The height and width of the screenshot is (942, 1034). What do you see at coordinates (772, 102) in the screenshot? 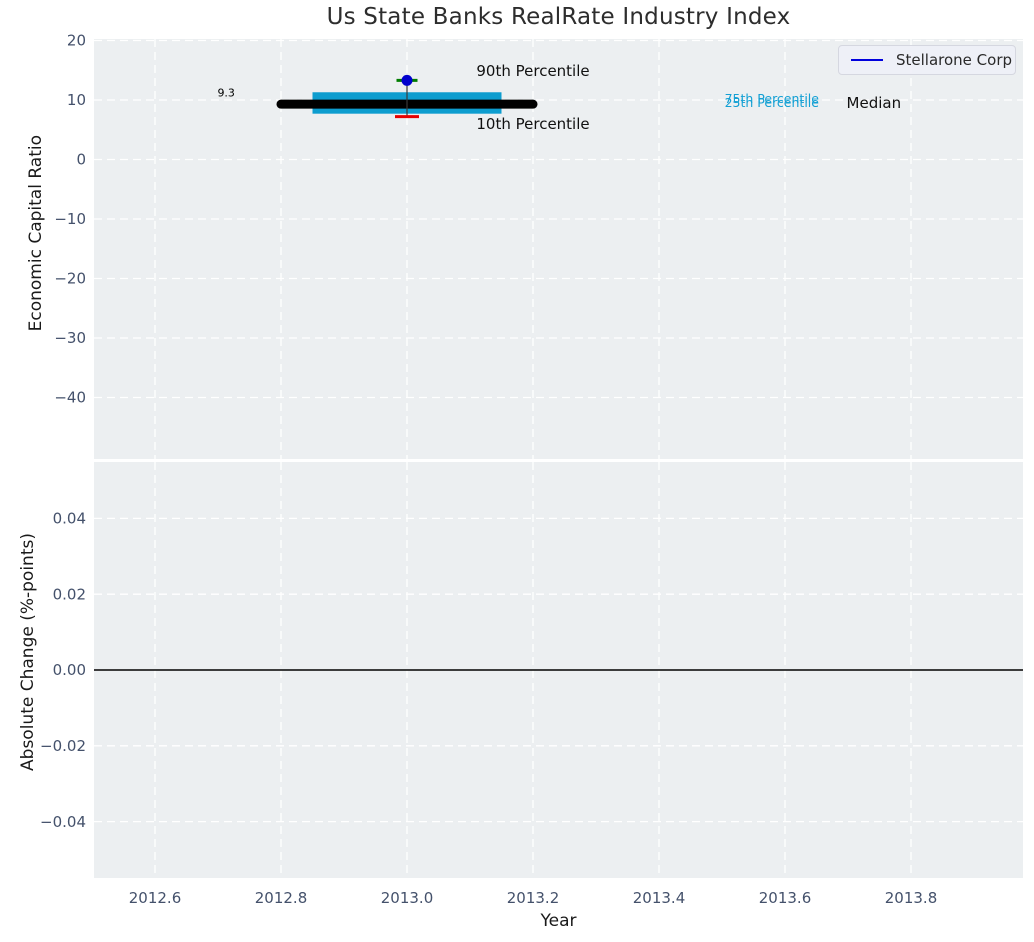
I see `annotation-25th-percentile: 25th Percentile` at bounding box center [772, 102].